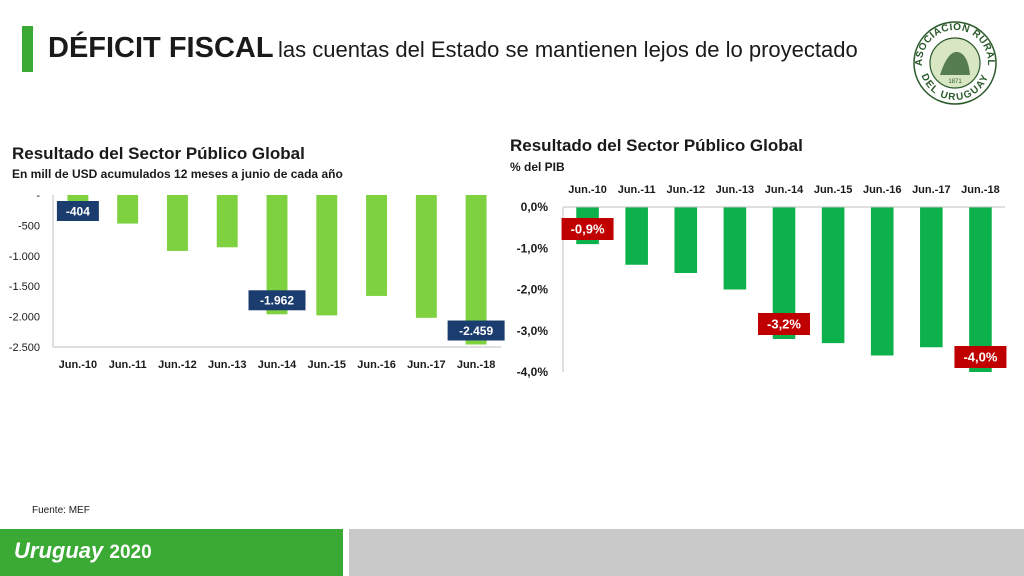 This screenshot has height=576, width=1024. I want to click on left-x-tick-label: Jun.-18, so click(476, 365).